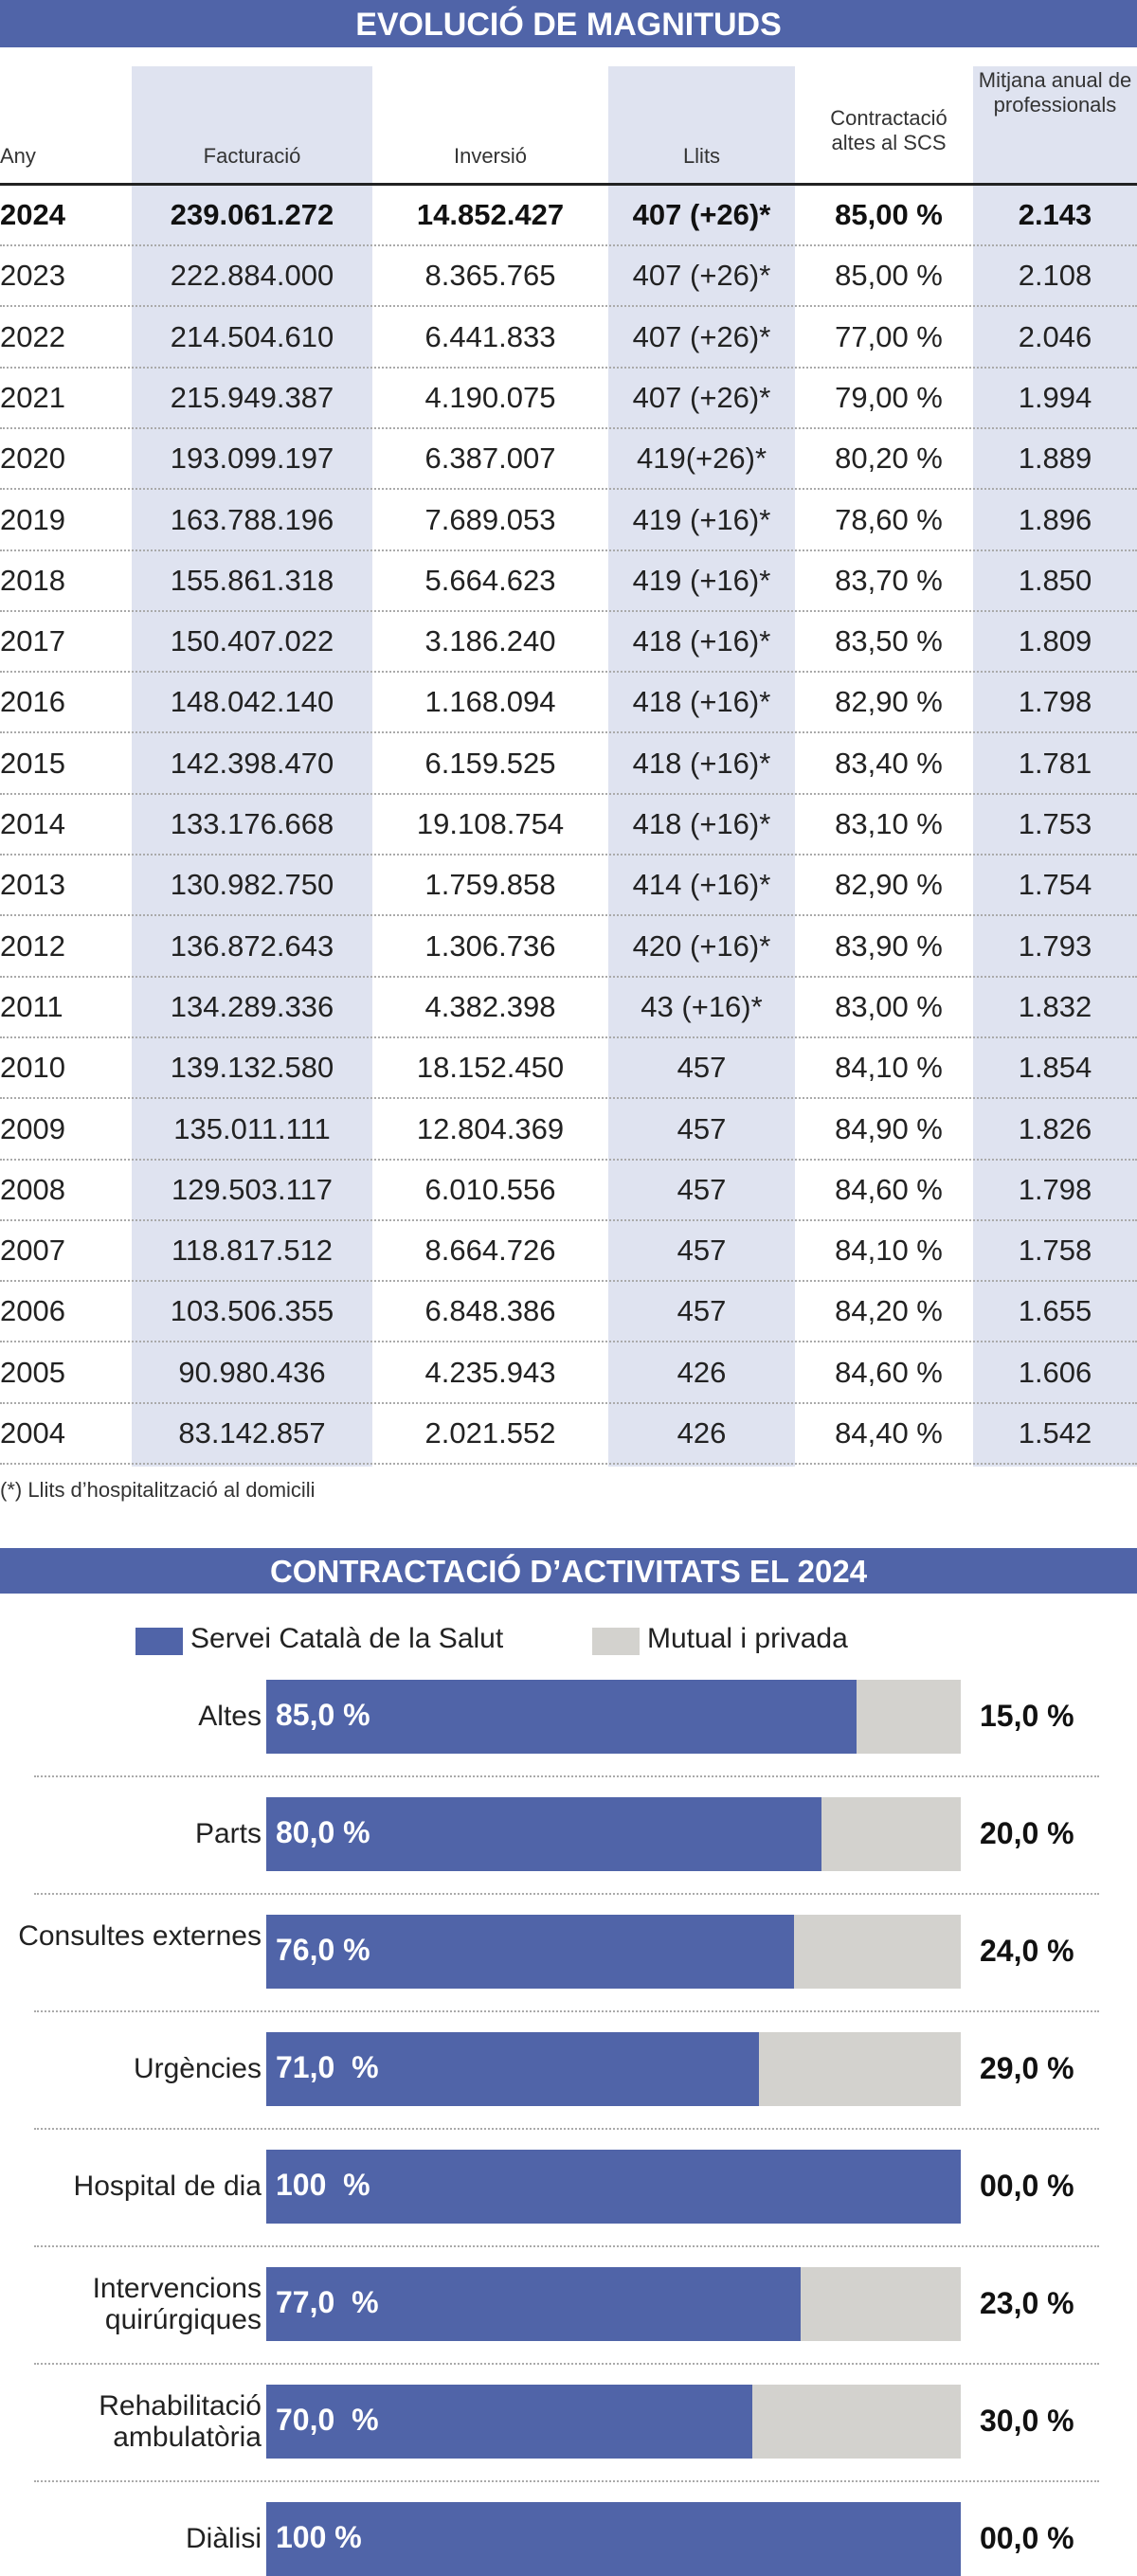 This screenshot has height=2576, width=1137. I want to click on cell-year: 2014, so click(32, 823).